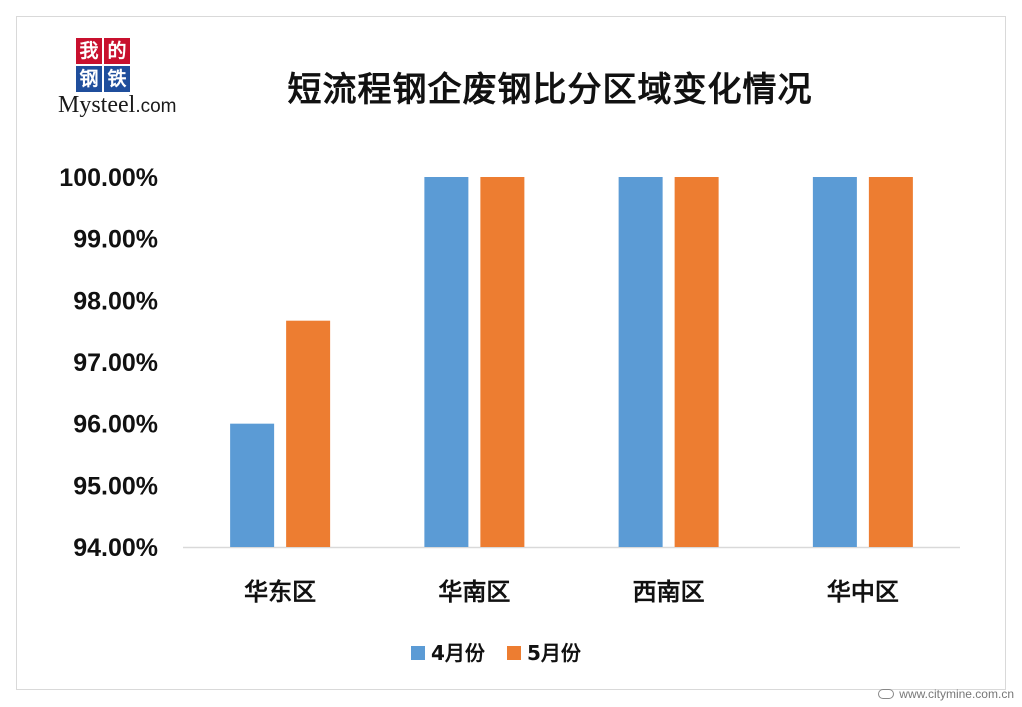 The width and height of the screenshot is (1022, 707). What do you see at coordinates (669, 592) in the screenshot?
I see `x-category-label: 西南区` at bounding box center [669, 592].